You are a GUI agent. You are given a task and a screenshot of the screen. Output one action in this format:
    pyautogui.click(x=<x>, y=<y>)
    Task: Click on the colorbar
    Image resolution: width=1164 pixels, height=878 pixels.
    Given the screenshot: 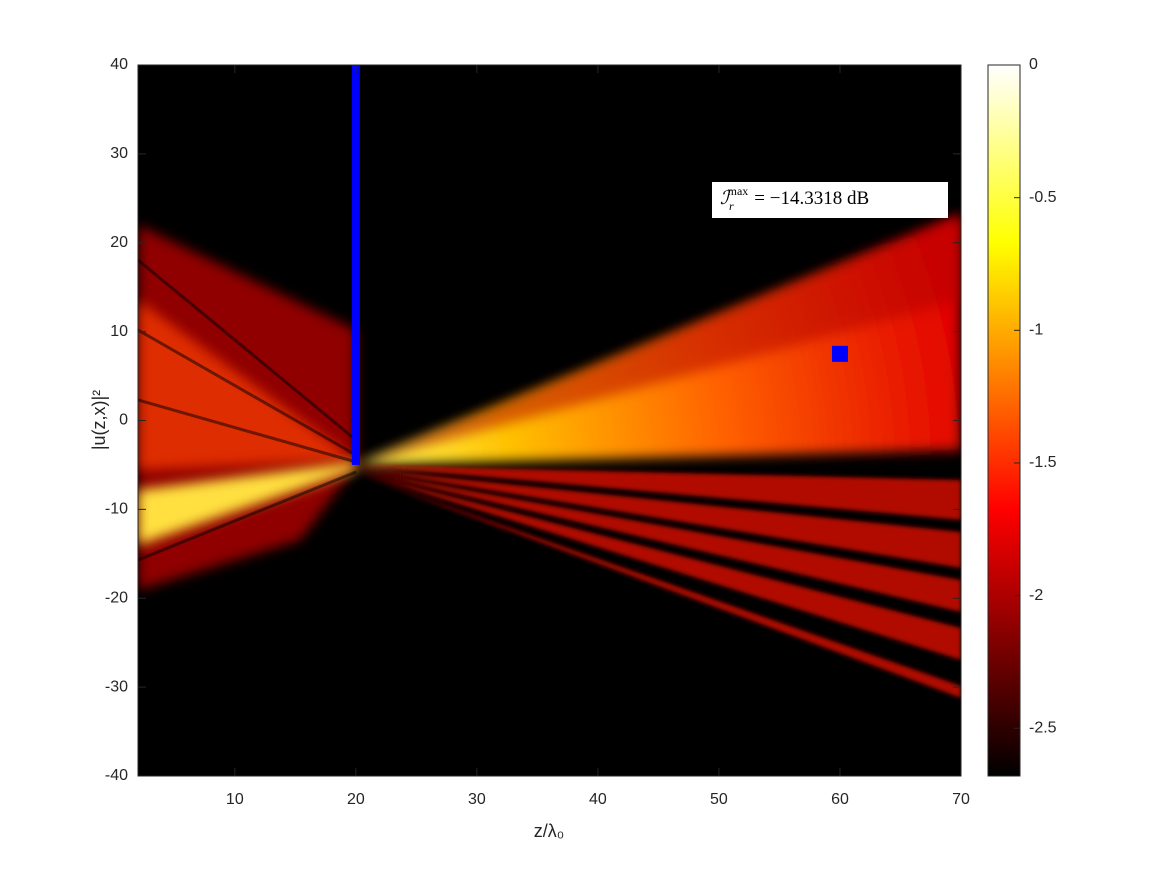 What is the action you would take?
    pyautogui.click(x=1004, y=420)
    